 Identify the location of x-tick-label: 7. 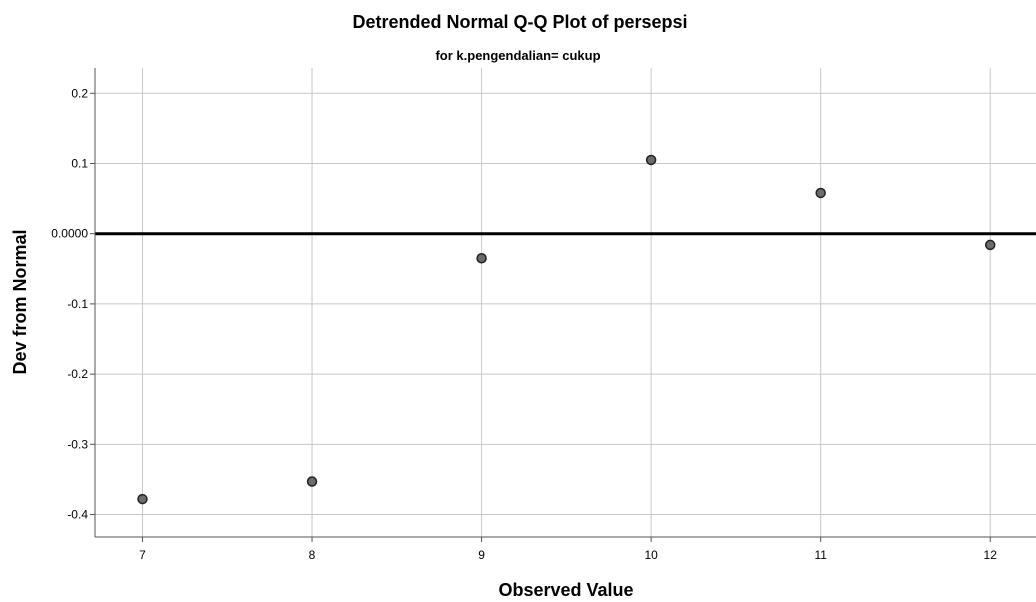
(142, 555).